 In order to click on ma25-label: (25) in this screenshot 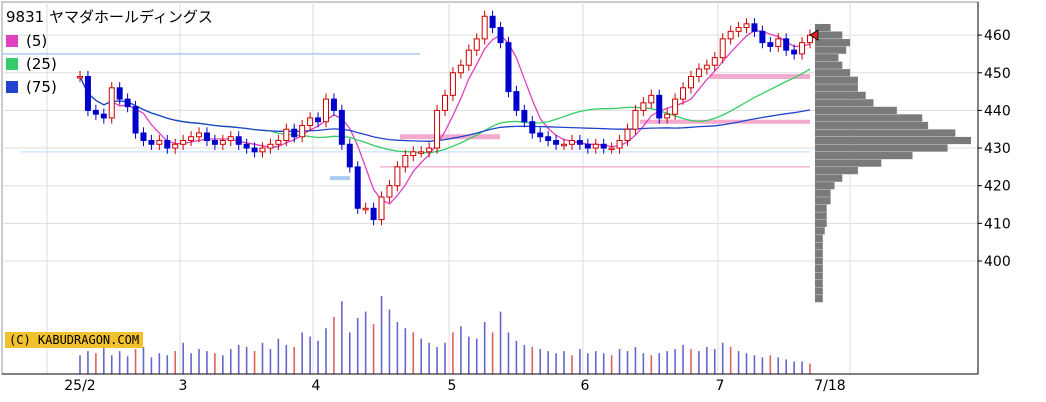, I will do `click(41, 63)`.